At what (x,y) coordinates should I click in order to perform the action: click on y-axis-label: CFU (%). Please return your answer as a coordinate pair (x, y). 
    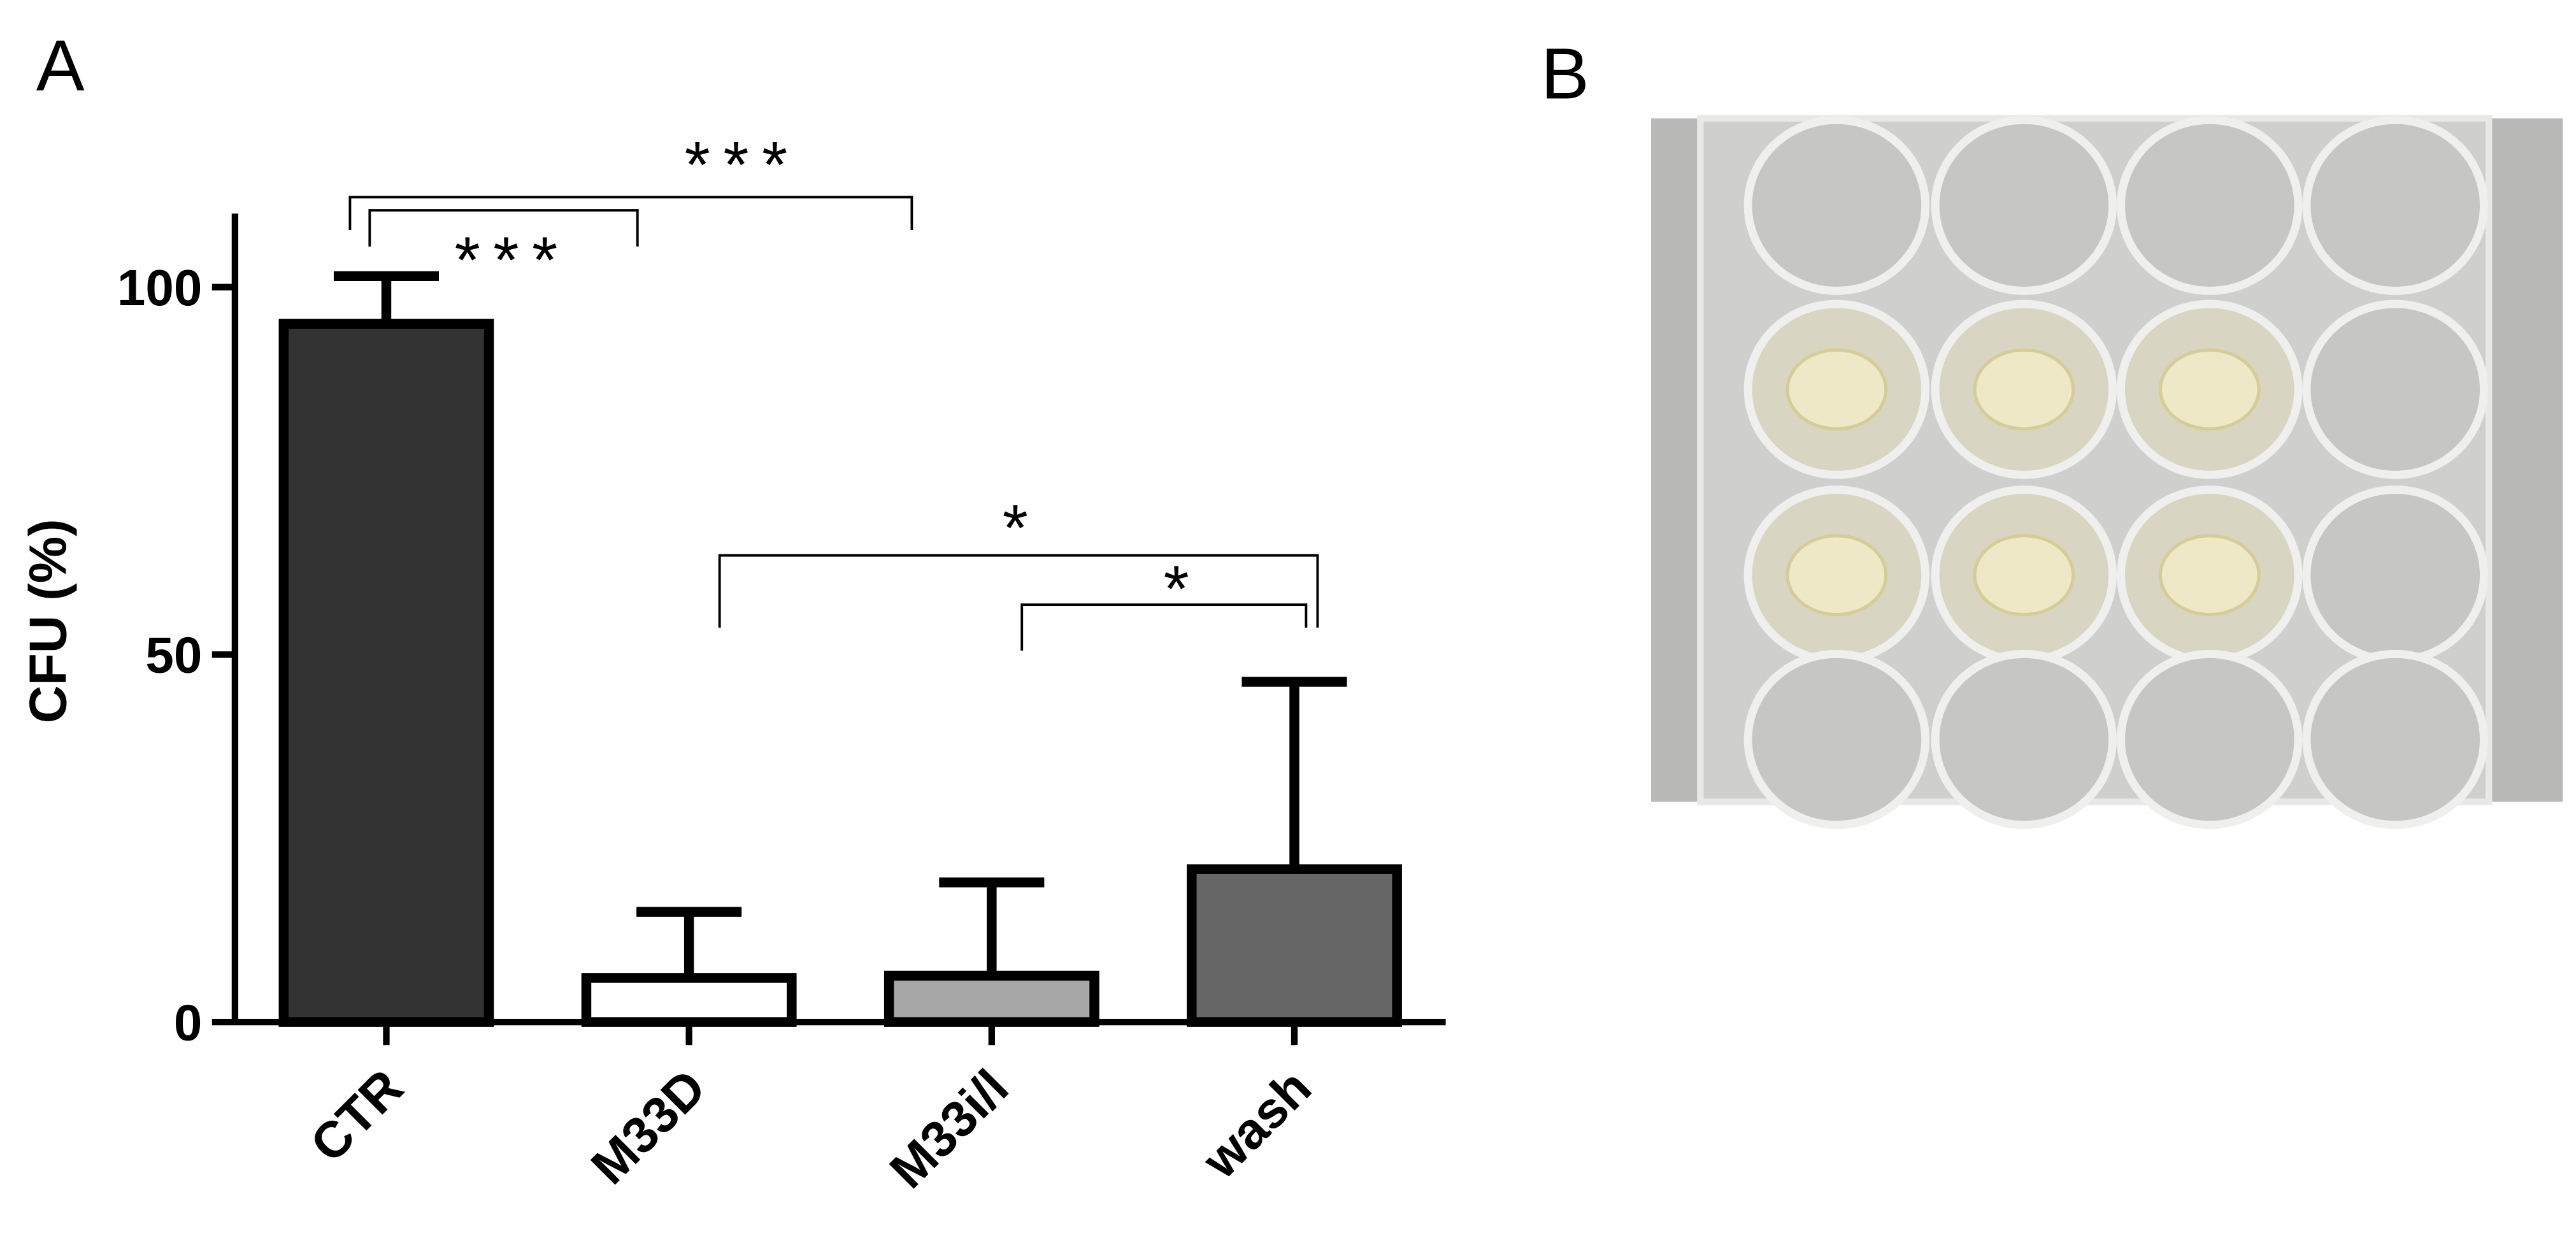
    Looking at the image, I should click on (47, 621).